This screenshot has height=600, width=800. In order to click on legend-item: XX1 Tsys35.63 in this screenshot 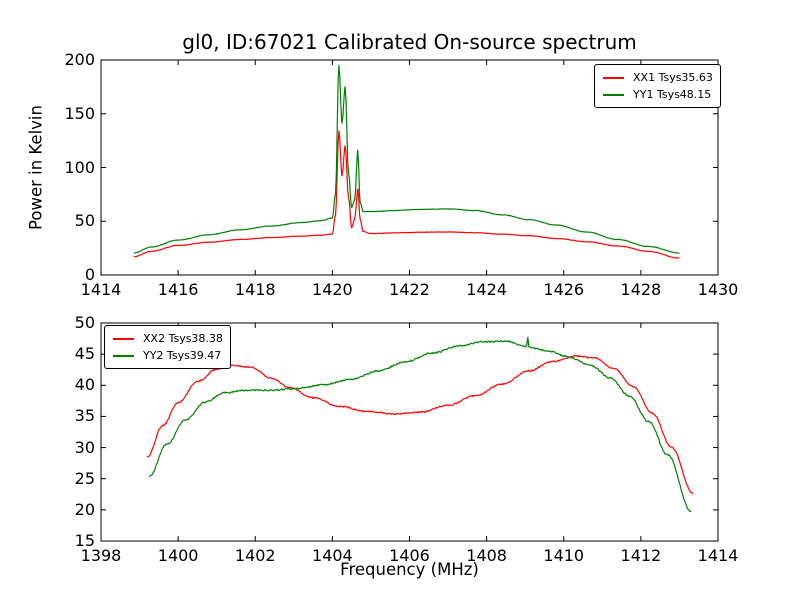, I will do `click(658, 77)`.